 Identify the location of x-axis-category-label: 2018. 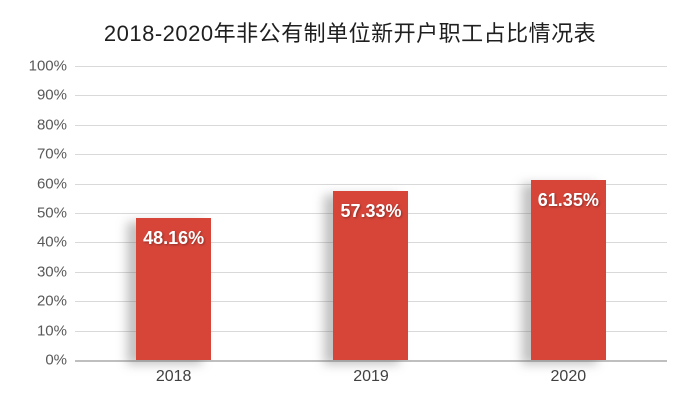
(173, 376).